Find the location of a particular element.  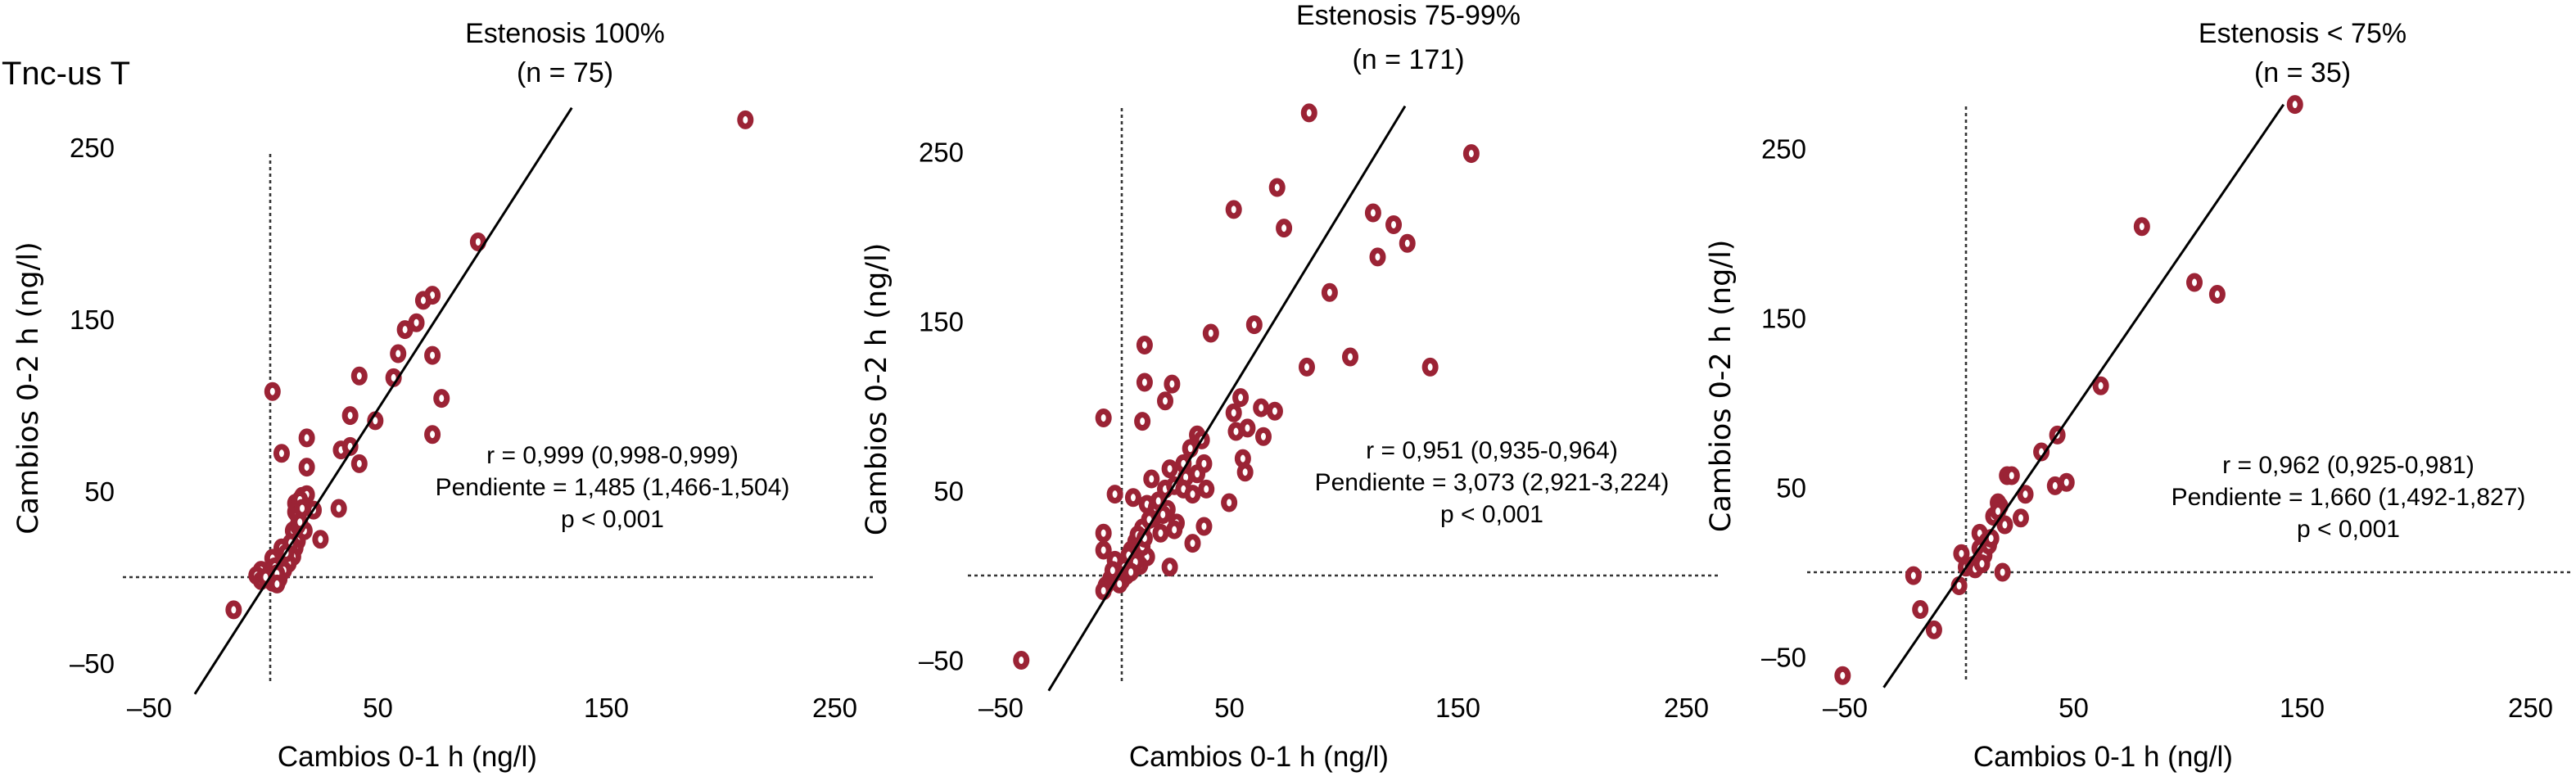

stats-slope: Pendiente = 1,660 (1,492-1,827) is located at coordinates (2349, 497).